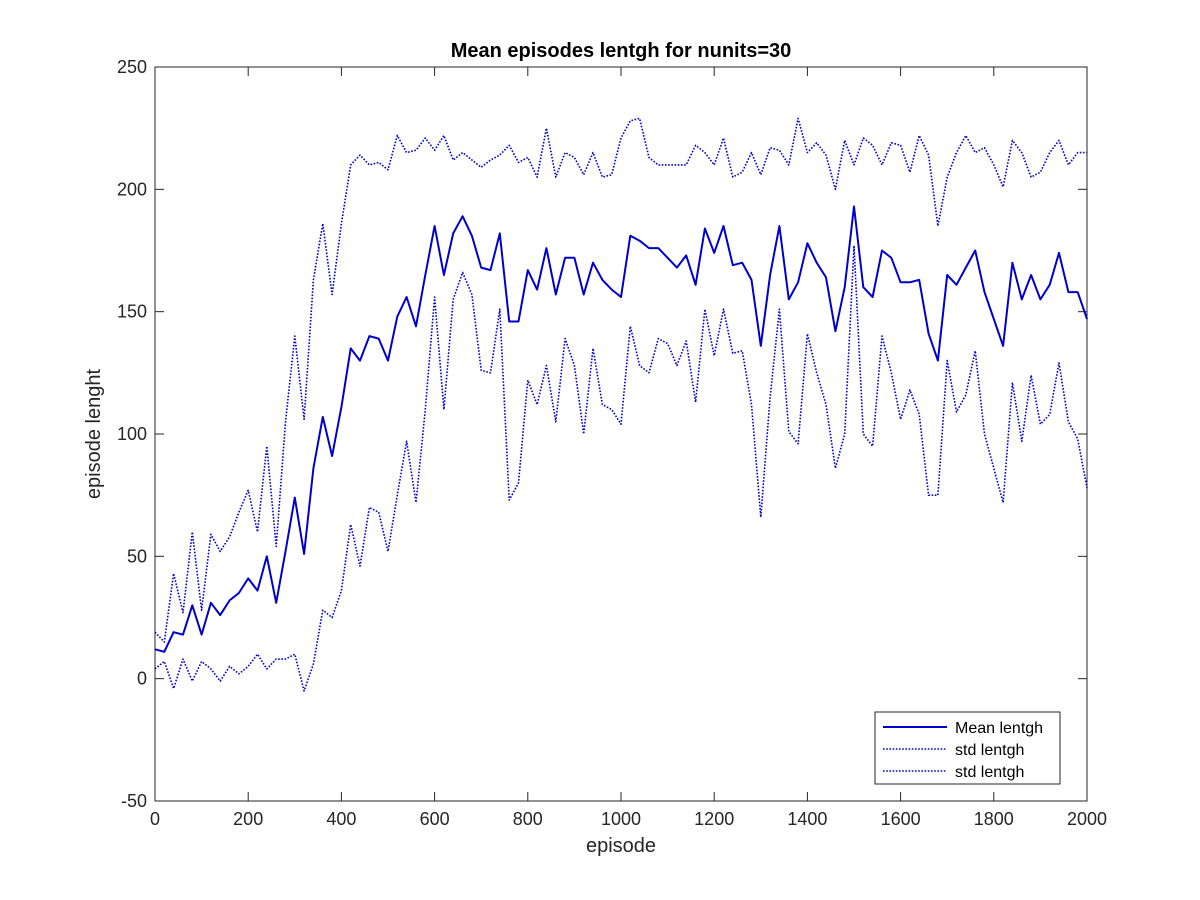  What do you see at coordinates (248, 819) in the screenshot?
I see `x-tick-label: 200` at bounding box center [248, 819].